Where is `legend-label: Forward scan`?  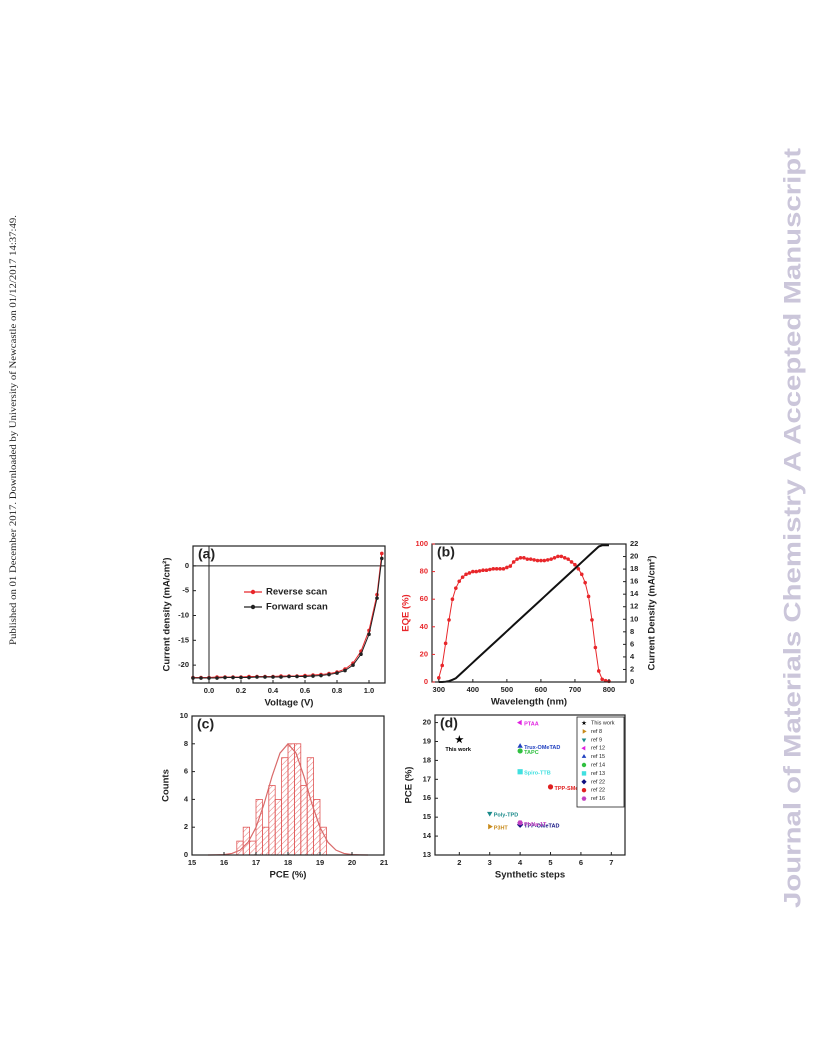 legend-label: Forward scan is located at coordinates (297, 607).